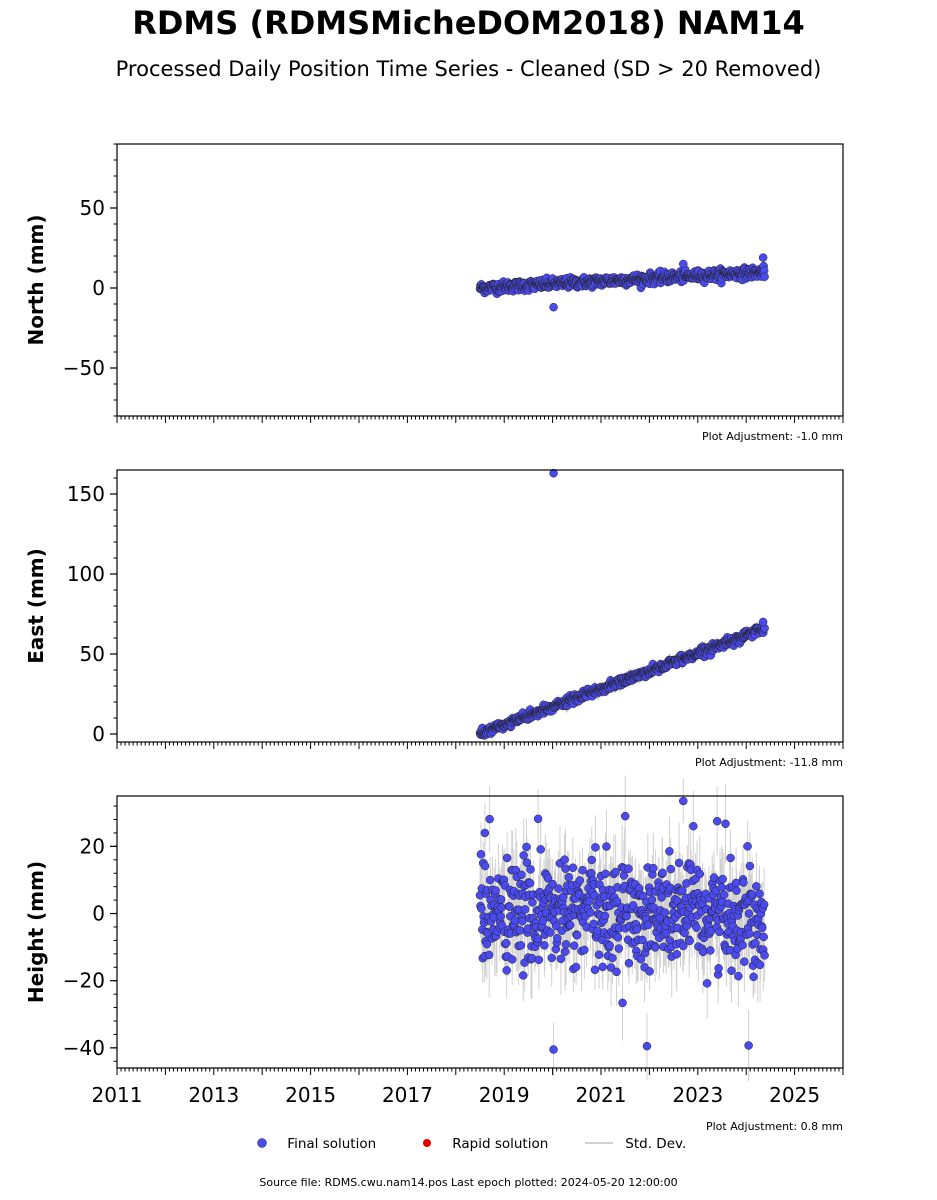 The height and width of the screenshot is (1200, 937). What do you see at coordinates (601, 1095) in the screenshot?
I see `x-tick-label: 2021` at bounding box center [601, 1095].